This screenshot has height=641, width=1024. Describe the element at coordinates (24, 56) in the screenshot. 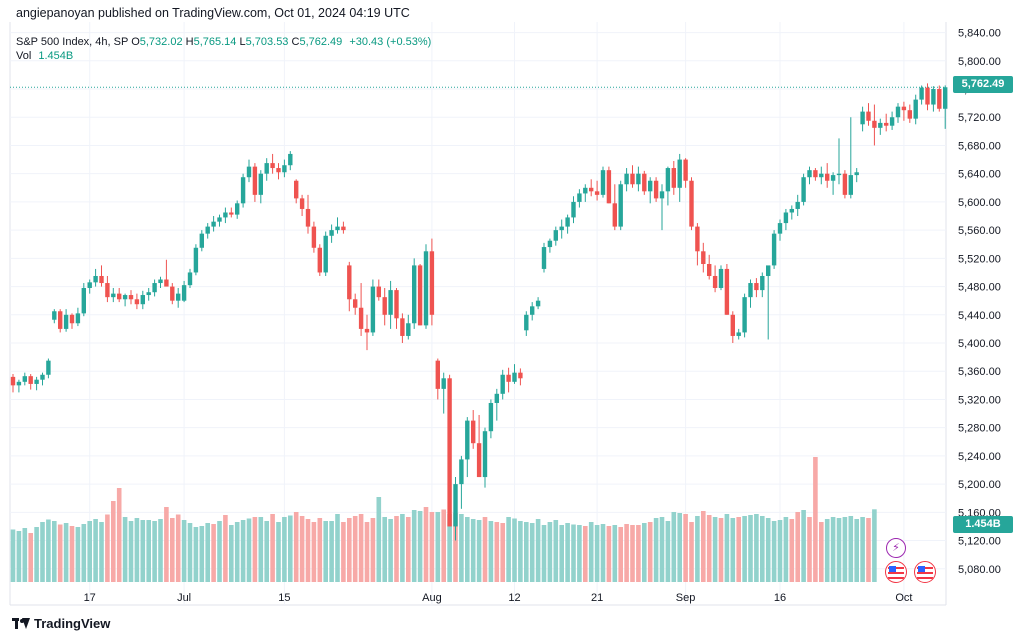

I see `volume-label: Vol` at that location.